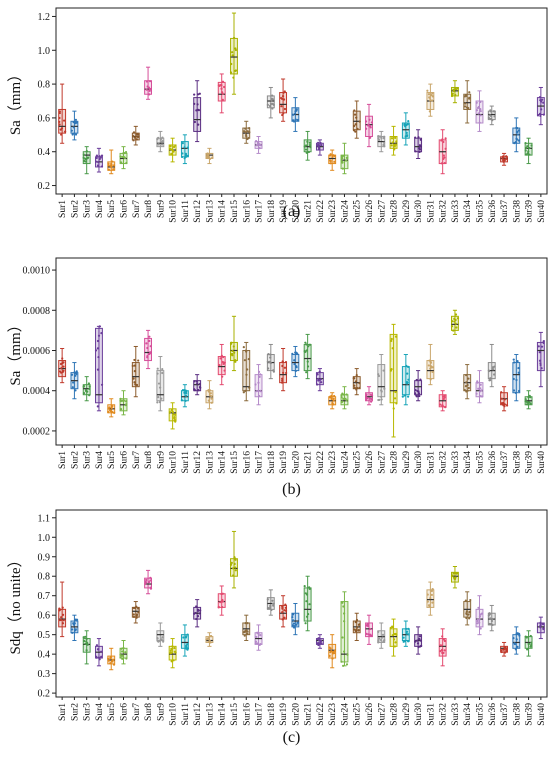  Describe the element at coordinates (345, 462) in the screenshot. I see `x-tick-label: Sur24` at that location.